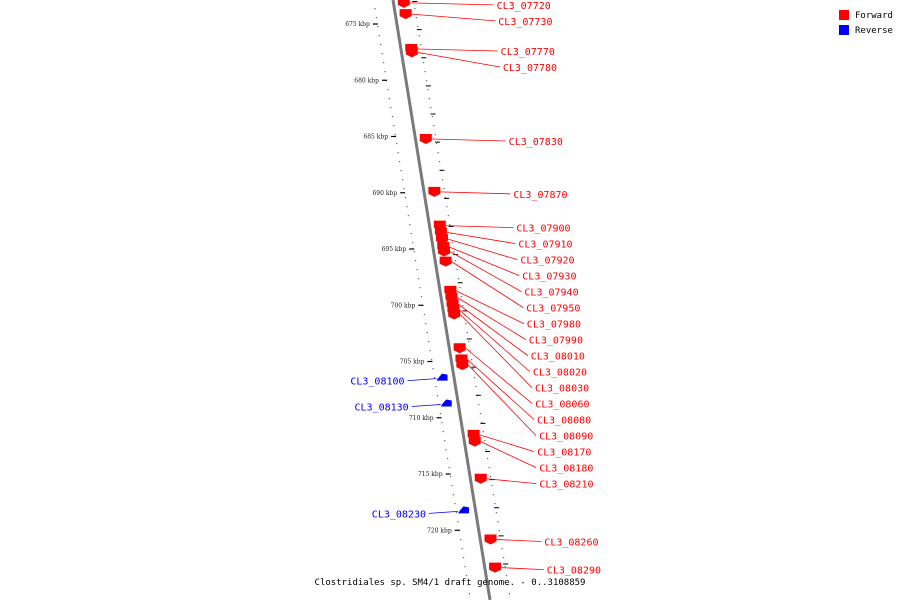 This screenshot has height=600, width=900. I want to click on gene-label: CL3_08030, so click(562, 389).